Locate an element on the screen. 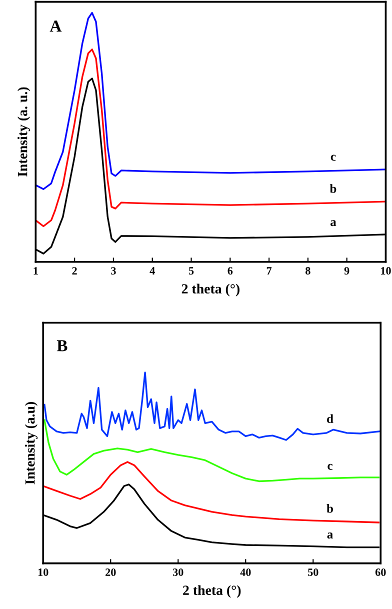 The height and width of the screenshot is (609, 392). x-tick-label: 3 is located at coordinates (113, 271).